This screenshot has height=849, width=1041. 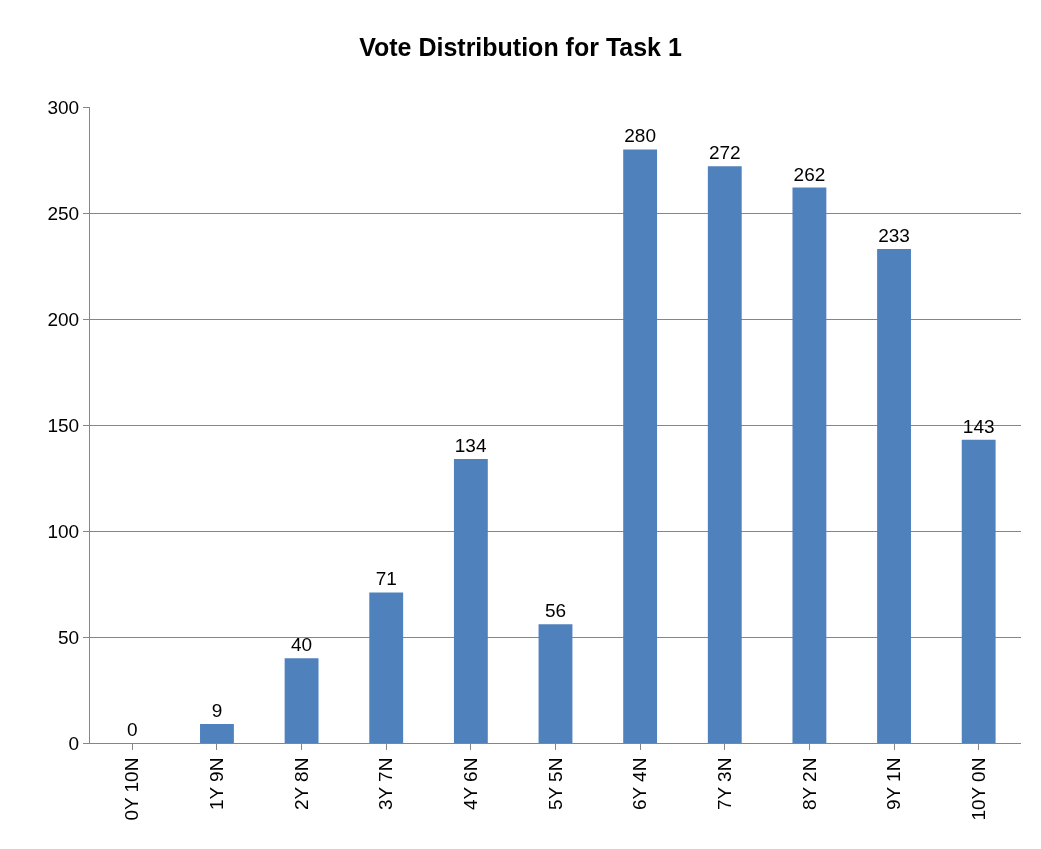 What do you see at coordinates (69, 637) in the screenshot?
I see `y-tick-label: 50` at bounding box center [69, 637].